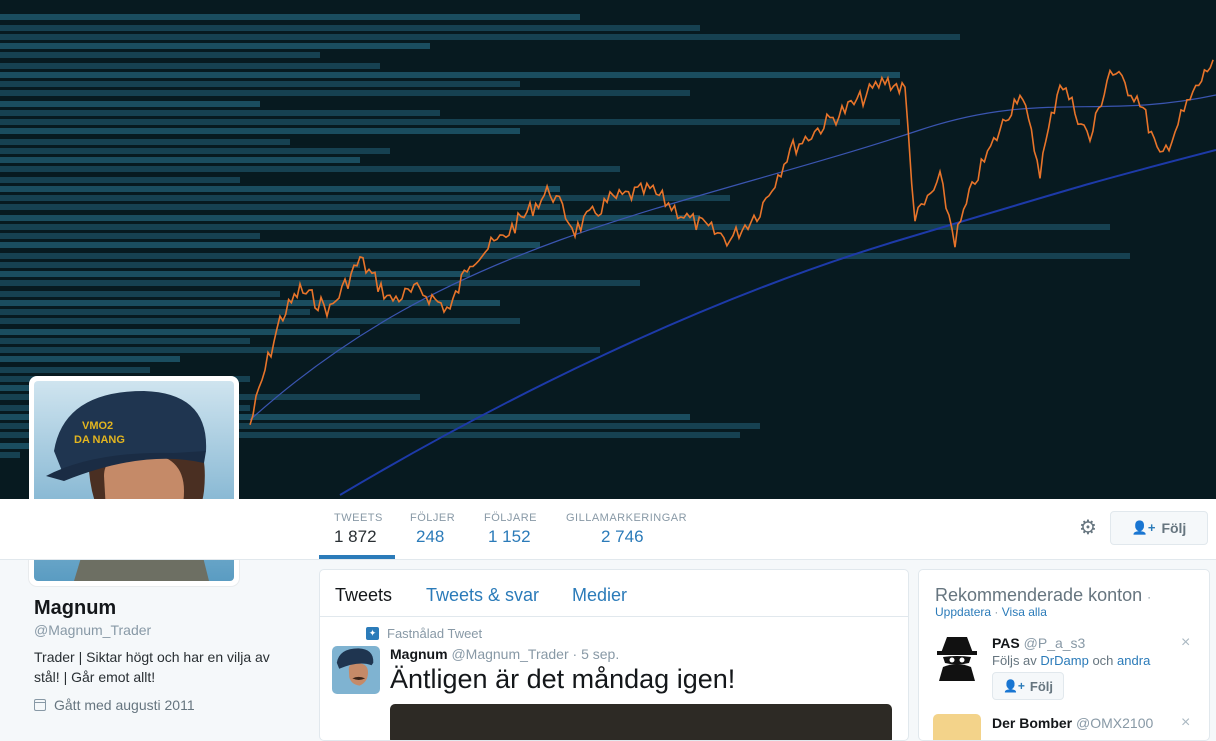  I want to click on add-user-icon: 👤+, so click(1013, 686).